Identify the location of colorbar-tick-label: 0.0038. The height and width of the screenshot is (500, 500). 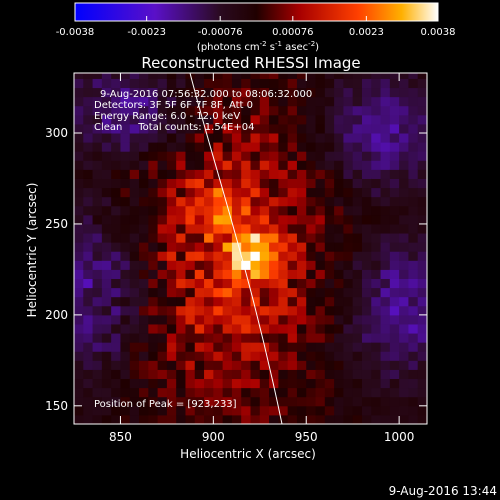
(438, 32).